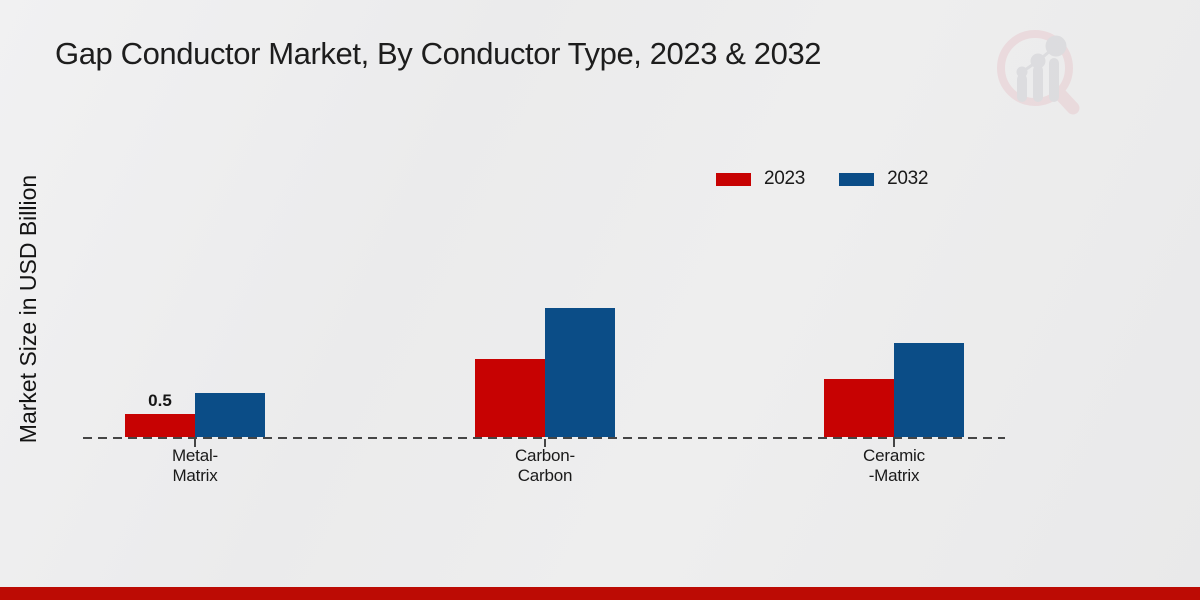  What do you see at coordinates (510, 398) in the screenshot?
I see `bar-2023-carbon-carbon` at bounding box center [510, 398].